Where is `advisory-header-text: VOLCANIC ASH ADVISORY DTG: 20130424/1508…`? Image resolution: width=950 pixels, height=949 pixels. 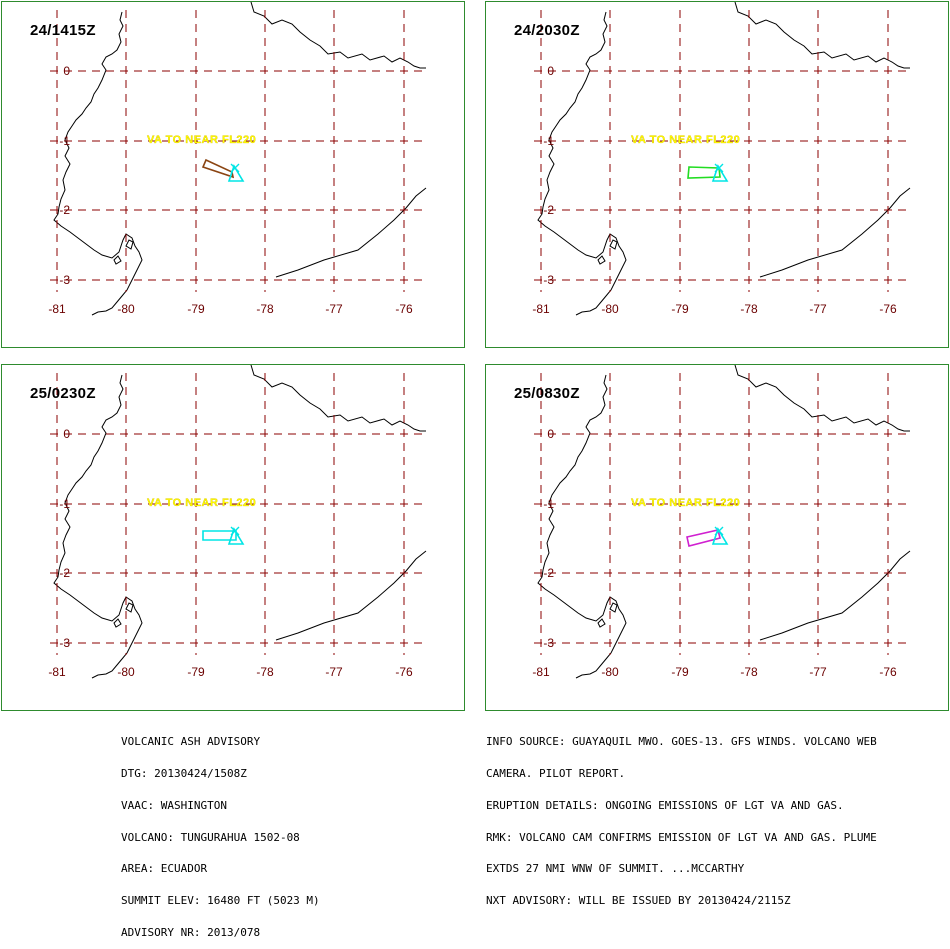 advisory-header-text: VOLCANIC ASH ADVISORY DTG: 20130424/1508… is located at coordinates (220, 832).